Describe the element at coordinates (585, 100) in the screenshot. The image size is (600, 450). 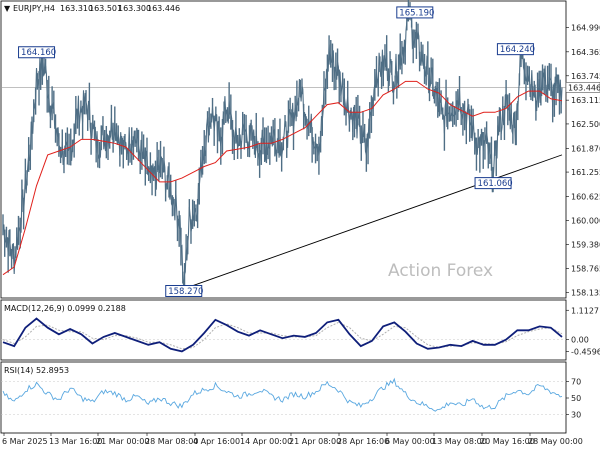
I see `price-tick-label: 163.115` at that location.